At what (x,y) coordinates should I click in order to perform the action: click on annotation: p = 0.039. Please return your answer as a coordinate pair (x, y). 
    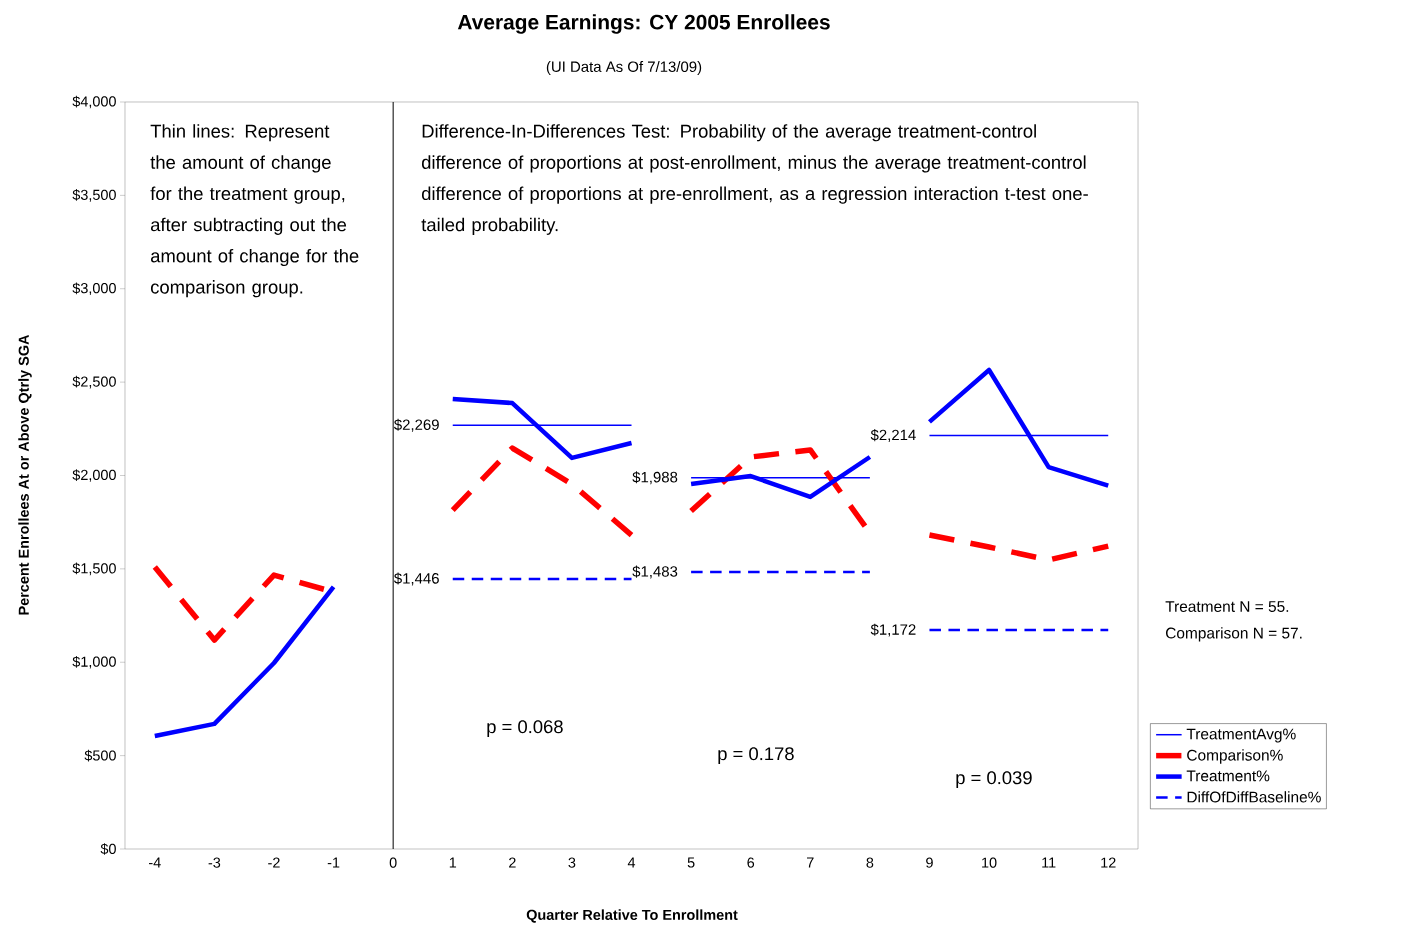
    Looking at the image, I should click on (994, 779).